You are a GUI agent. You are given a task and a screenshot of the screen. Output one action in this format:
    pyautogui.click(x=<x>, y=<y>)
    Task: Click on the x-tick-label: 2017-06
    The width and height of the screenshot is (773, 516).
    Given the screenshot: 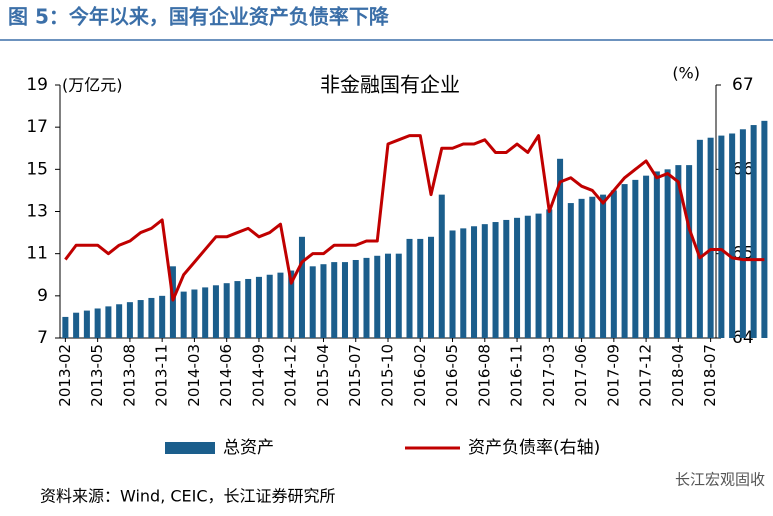 What is the action you would take?
    pyautogui.click(x=581, y=375)
    